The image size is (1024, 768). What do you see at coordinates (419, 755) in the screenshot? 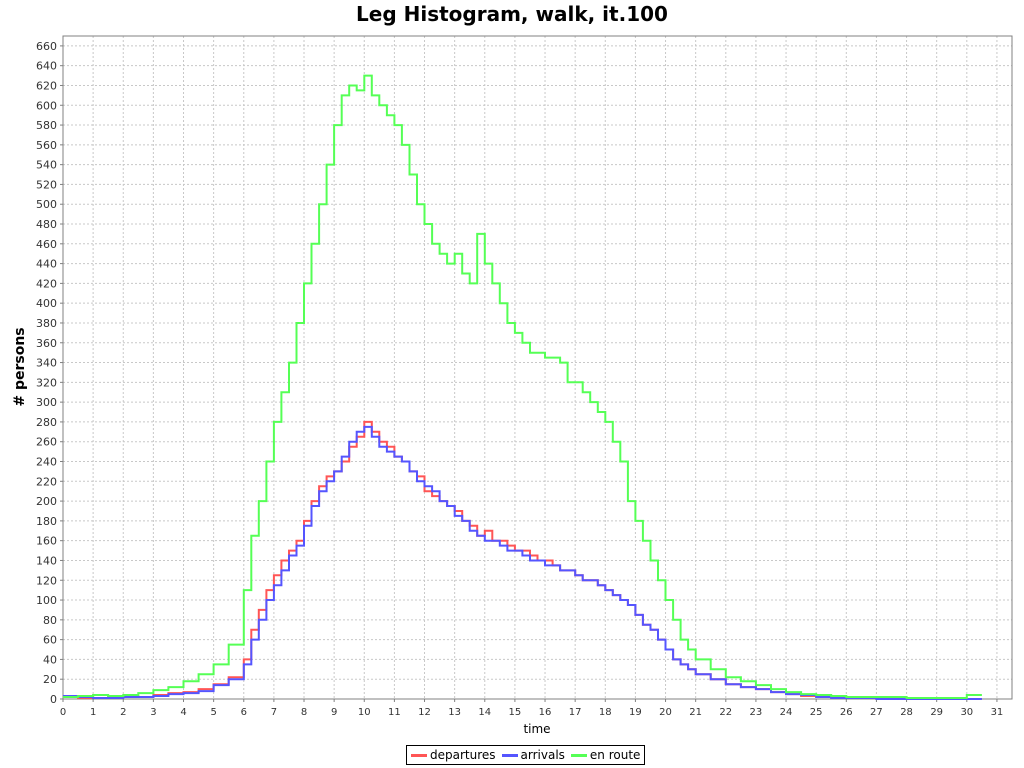
I see `legend-swatch-departures` at bounding box center [419, 755].